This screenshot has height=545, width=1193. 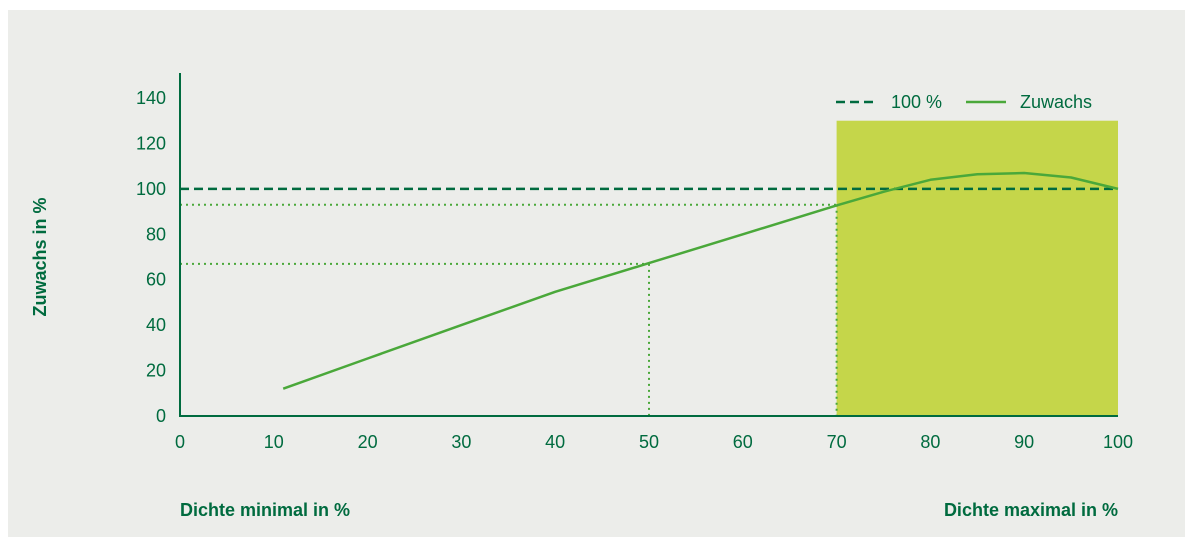 What do you see at coordinates (156, 234) in the screenshot?
I see `y-tick-label: 80` at bounding box center [156, 234].